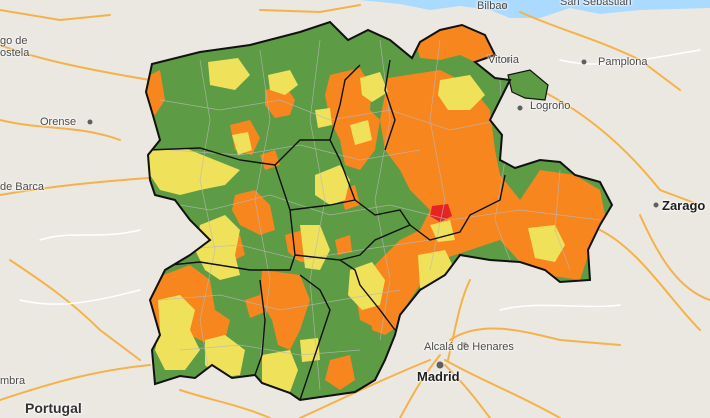  I want to click on label-san-sebastian: San Sebastián, so click(596, 4).